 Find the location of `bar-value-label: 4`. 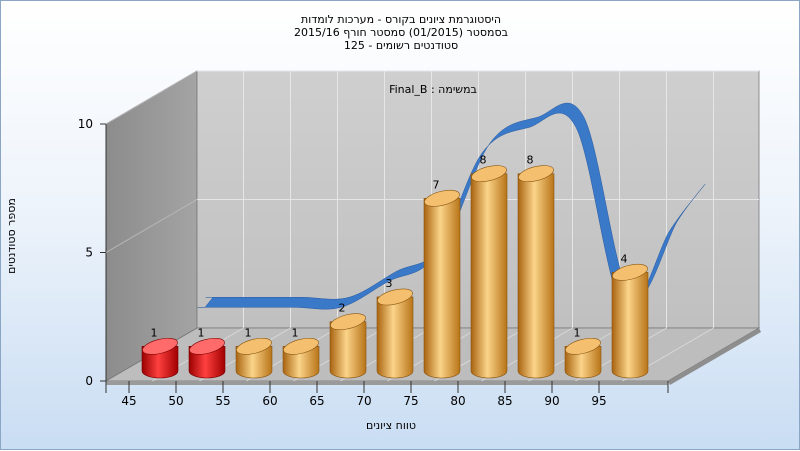

bar-value-label: 4 is located at coordinates (624, 258).